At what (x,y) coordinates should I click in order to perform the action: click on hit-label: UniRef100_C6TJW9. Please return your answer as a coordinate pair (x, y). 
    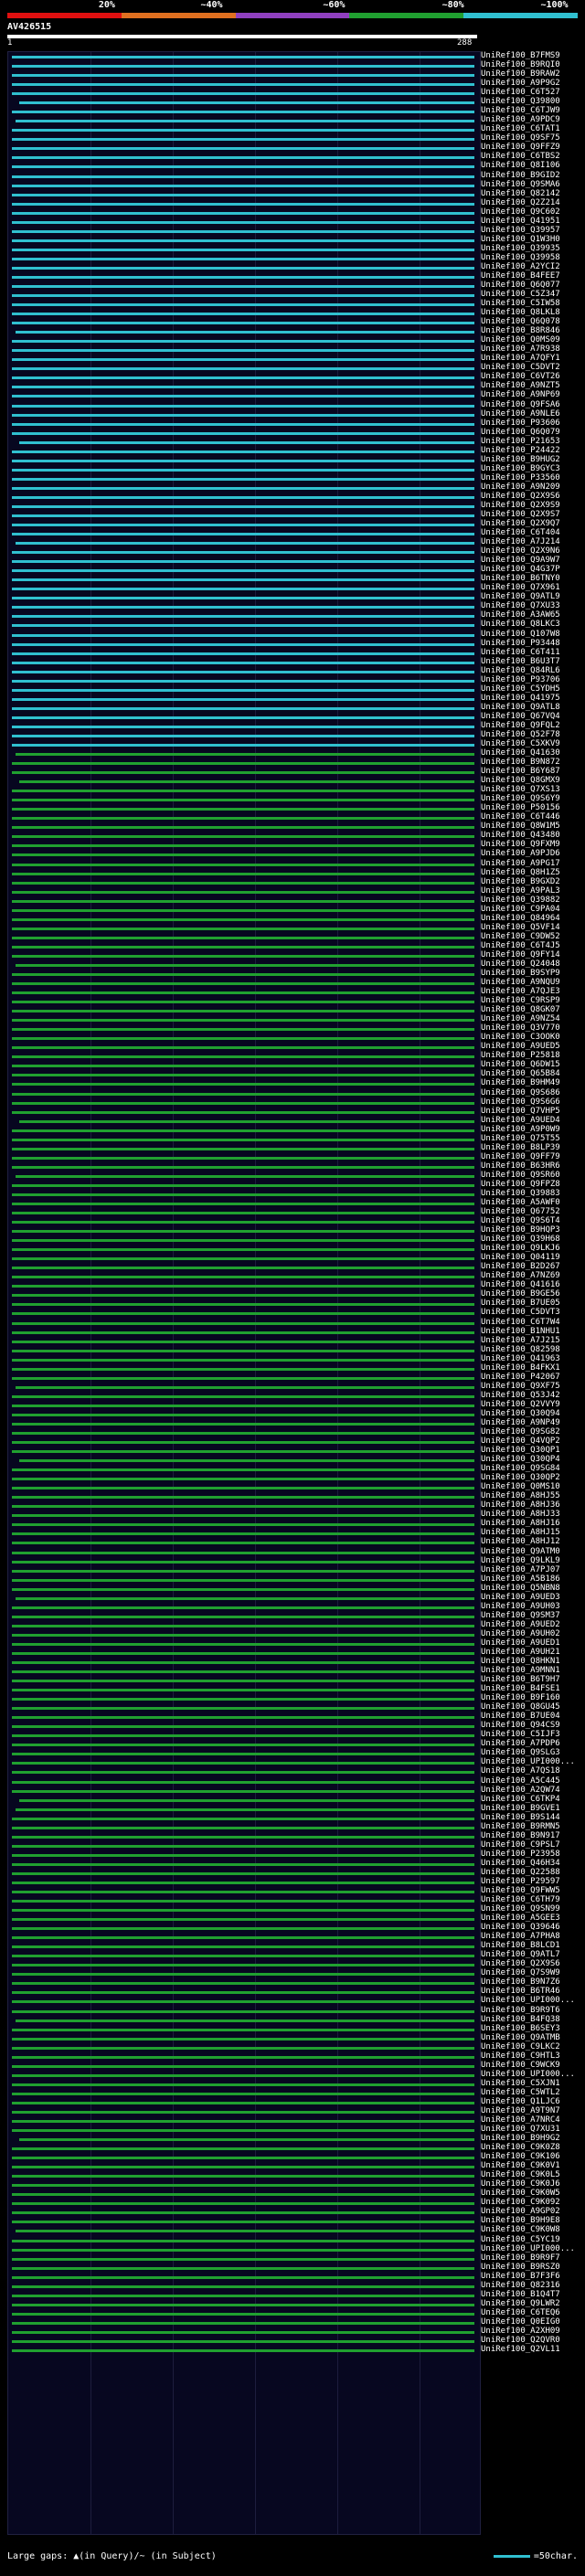
    Looking at the image, I should click on (520, 111).